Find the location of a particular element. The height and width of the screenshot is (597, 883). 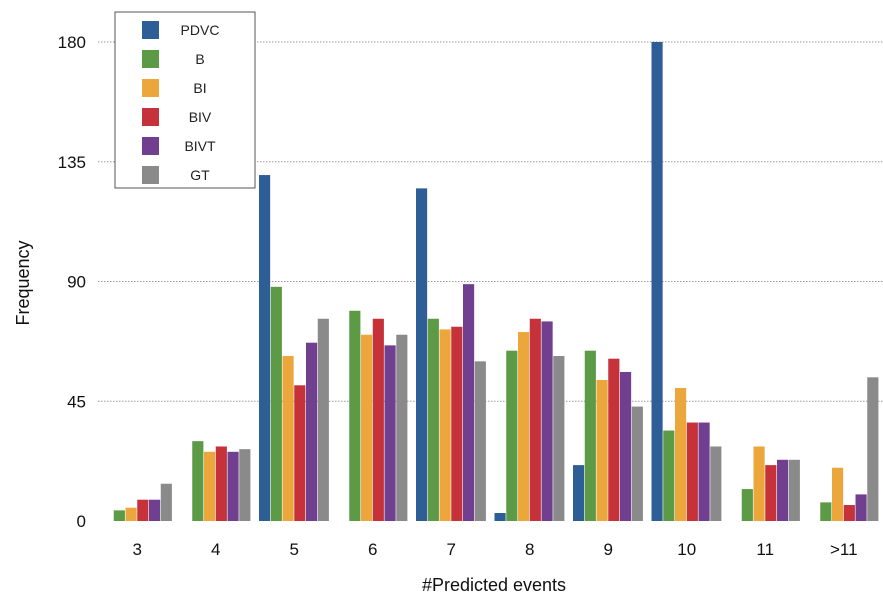

x-tick-label: 4 is located at coordinates (215, 549).